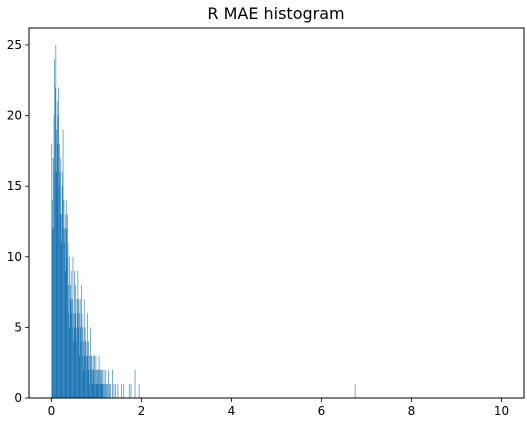  What do you see at coordinates (18, 398) in the screenshot?
I see `y-tick-label: 0` at bounding box center [18, 398].